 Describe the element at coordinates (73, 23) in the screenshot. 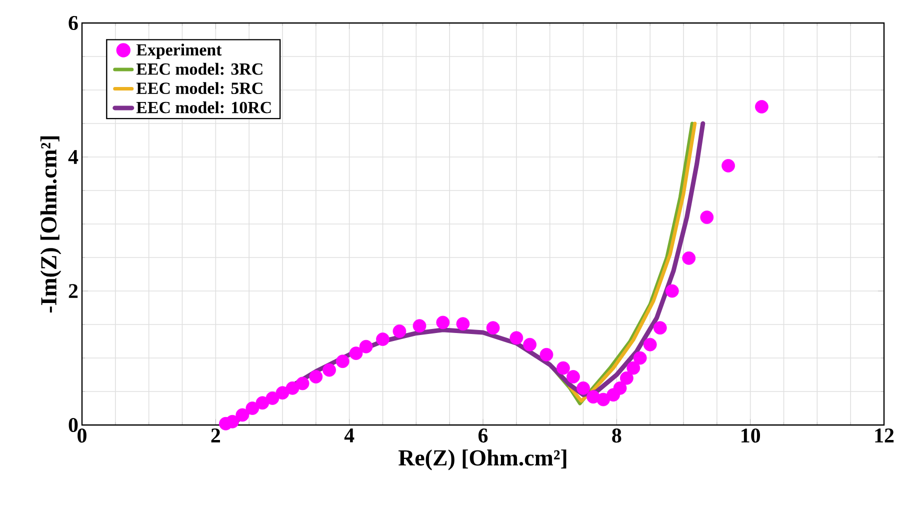

I see `y-tick-label: 6` at that location.